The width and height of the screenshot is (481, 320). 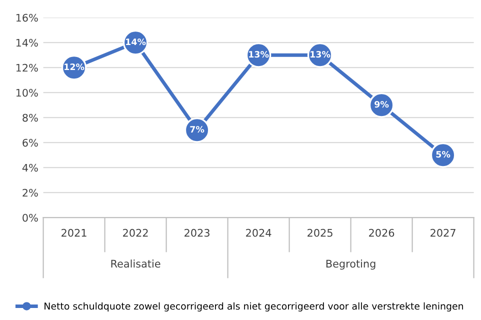 I want to click on y-tick-label: 10%, so click(x=27, y=92).